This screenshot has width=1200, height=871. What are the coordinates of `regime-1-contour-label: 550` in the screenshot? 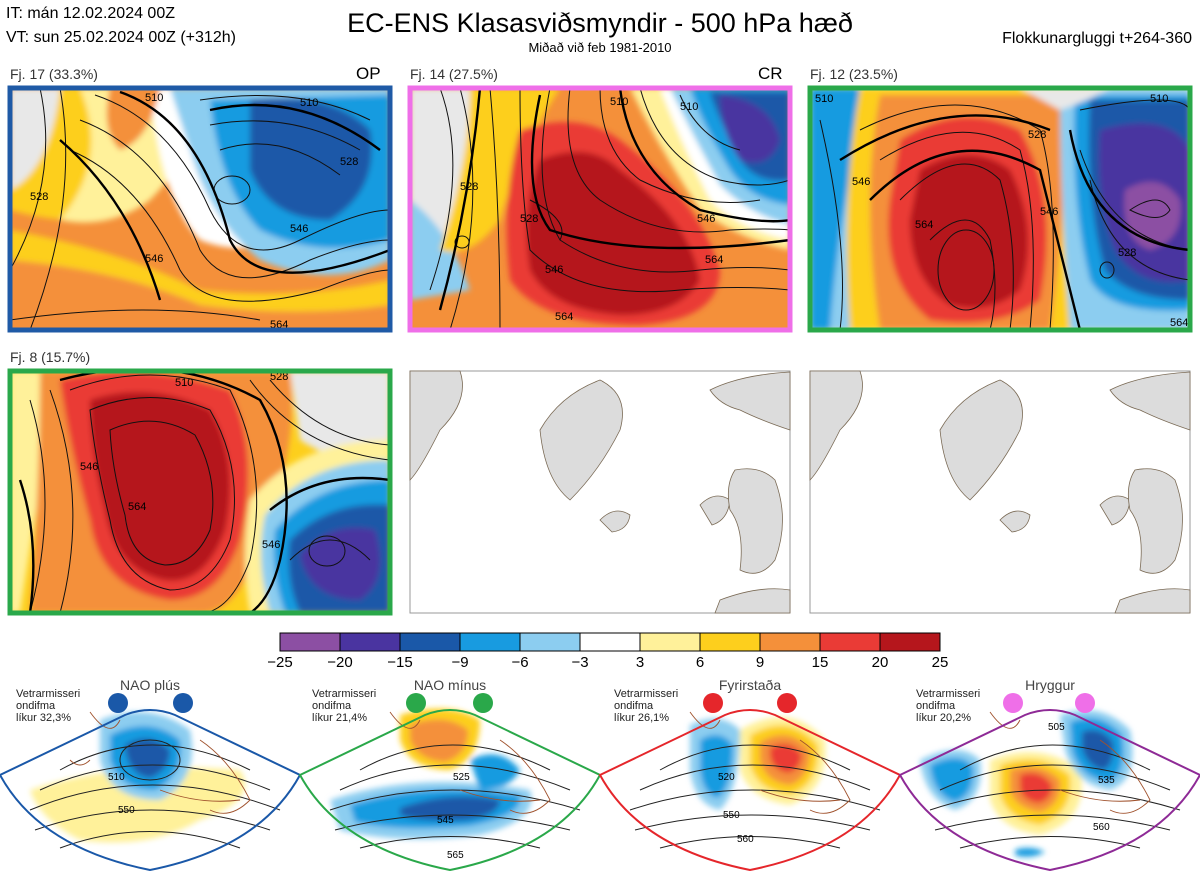 It's located at (126, 810).